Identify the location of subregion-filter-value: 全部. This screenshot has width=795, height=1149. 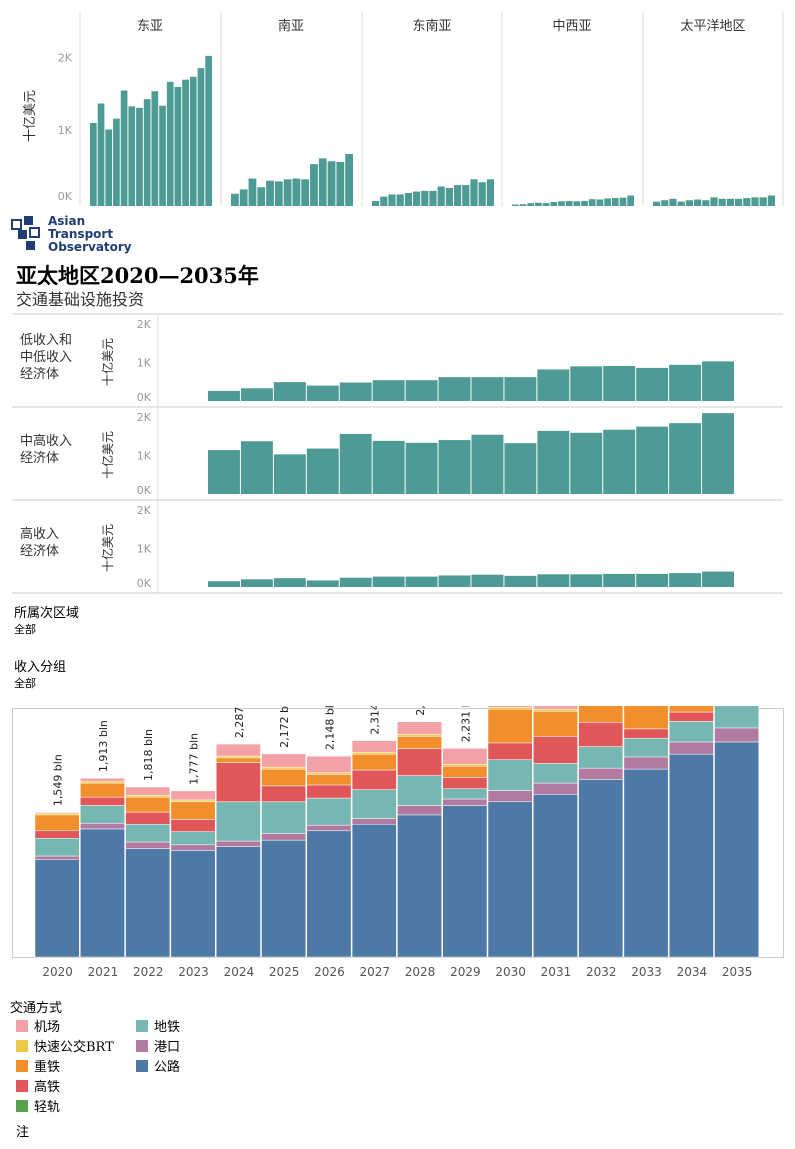
(25, 629).